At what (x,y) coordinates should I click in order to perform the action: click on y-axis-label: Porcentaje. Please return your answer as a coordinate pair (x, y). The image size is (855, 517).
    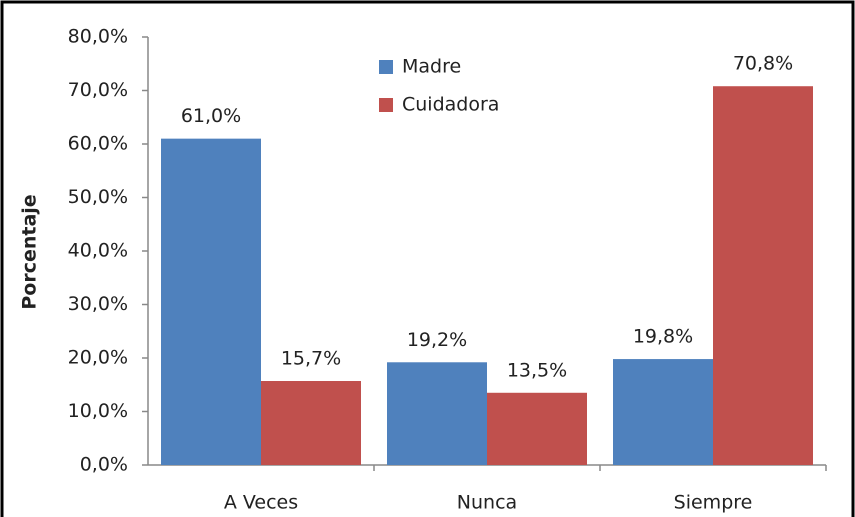
    Looking at the image, I should click on (30, 251).